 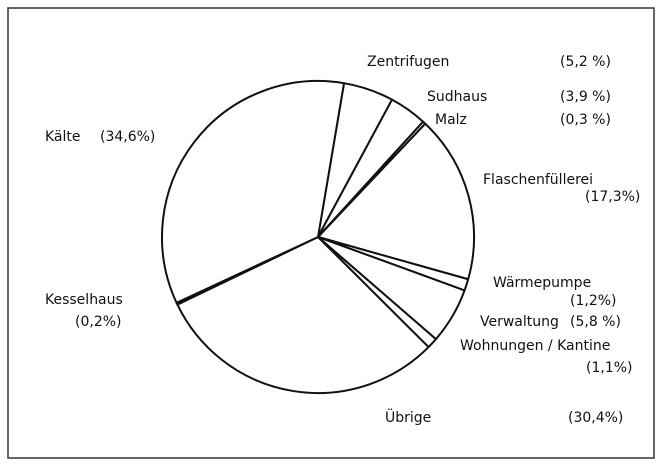 What do you see at coordinates (585, 120) in the screenshot?
I see `value-label: (0,3 %)` at bounding box center [585, 120].